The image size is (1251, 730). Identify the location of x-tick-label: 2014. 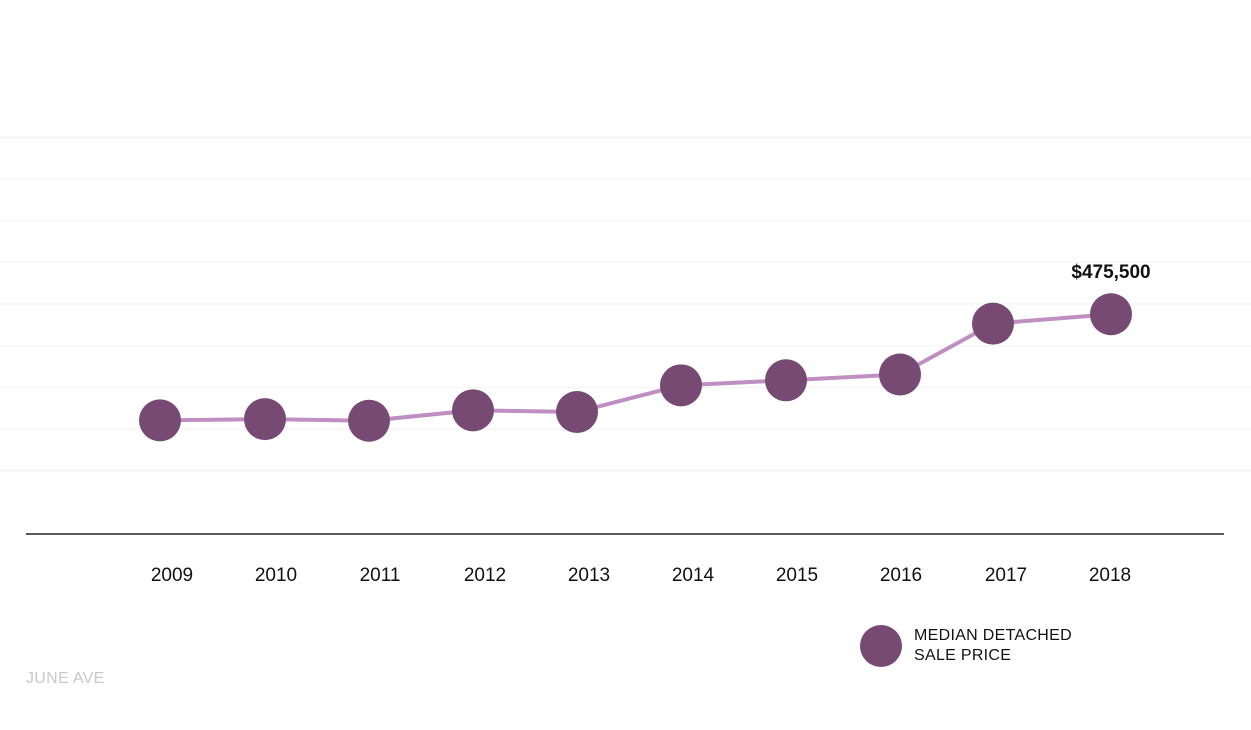
(693, 575).